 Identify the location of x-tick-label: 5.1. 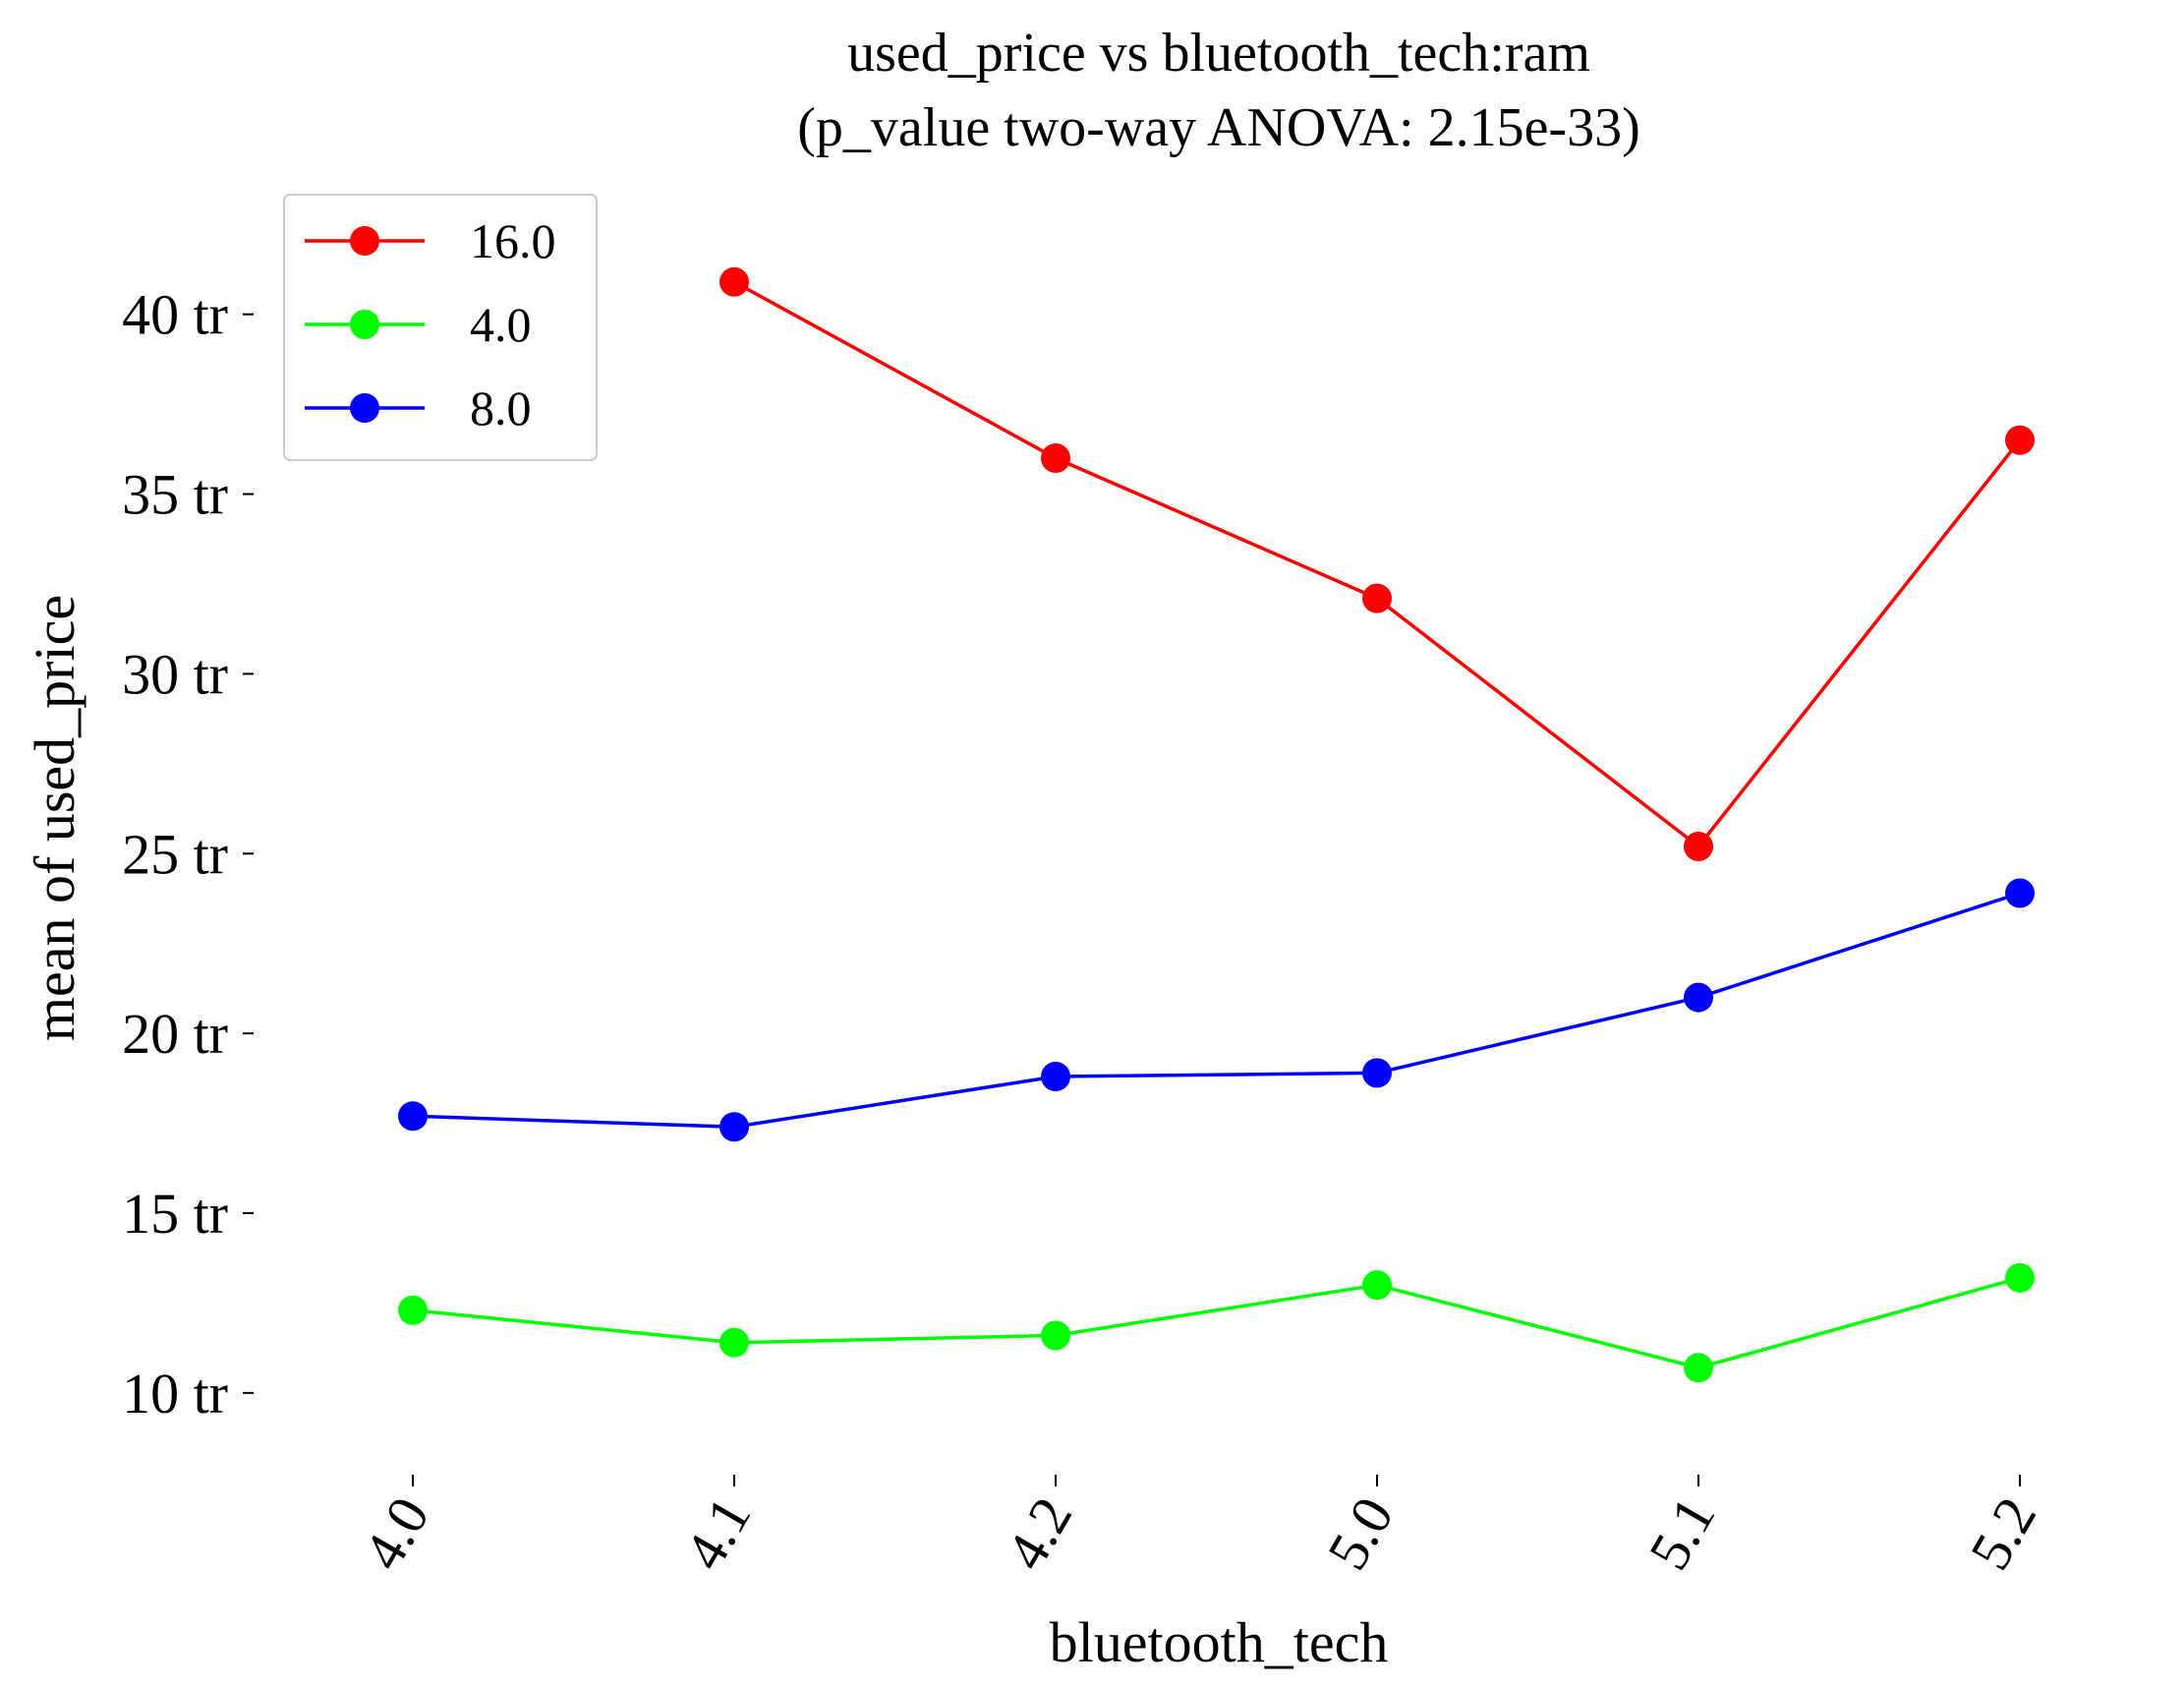
(1682, 1533).